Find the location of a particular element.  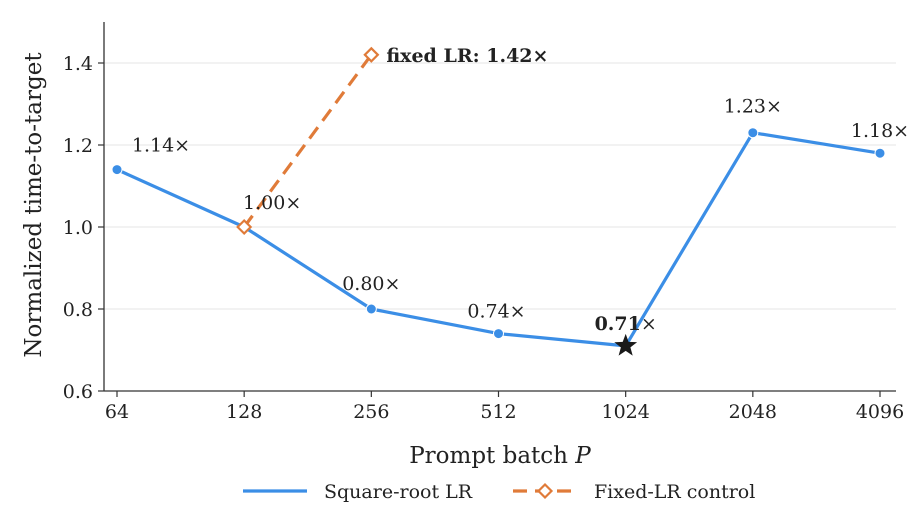

x-axis-title: Prompt batch P is located at coordinates (500, 456).